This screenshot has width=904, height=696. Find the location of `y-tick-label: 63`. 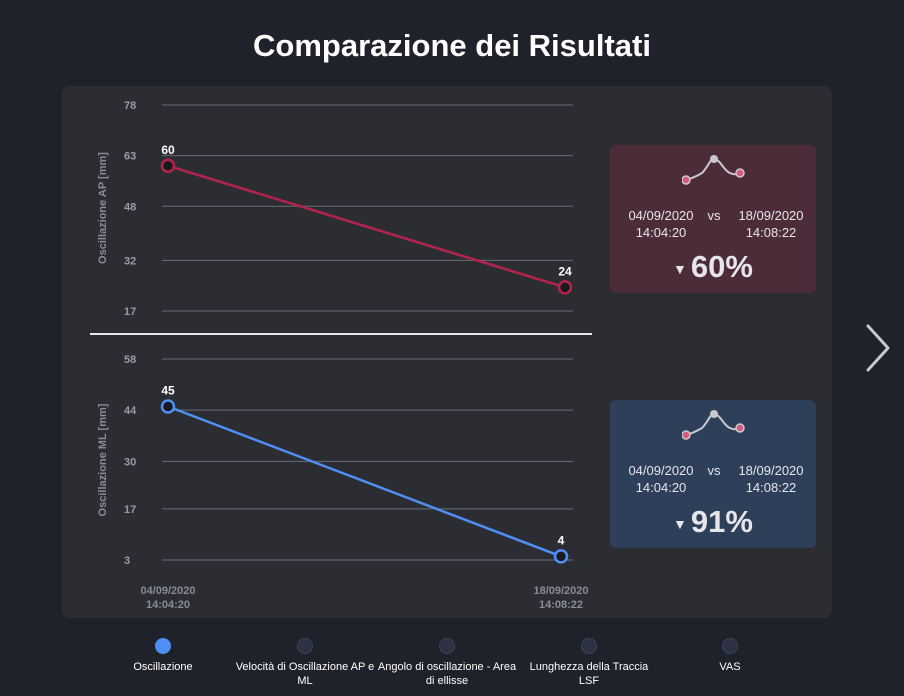

y-tick-label: 63 is located at coordinates (130, 157).